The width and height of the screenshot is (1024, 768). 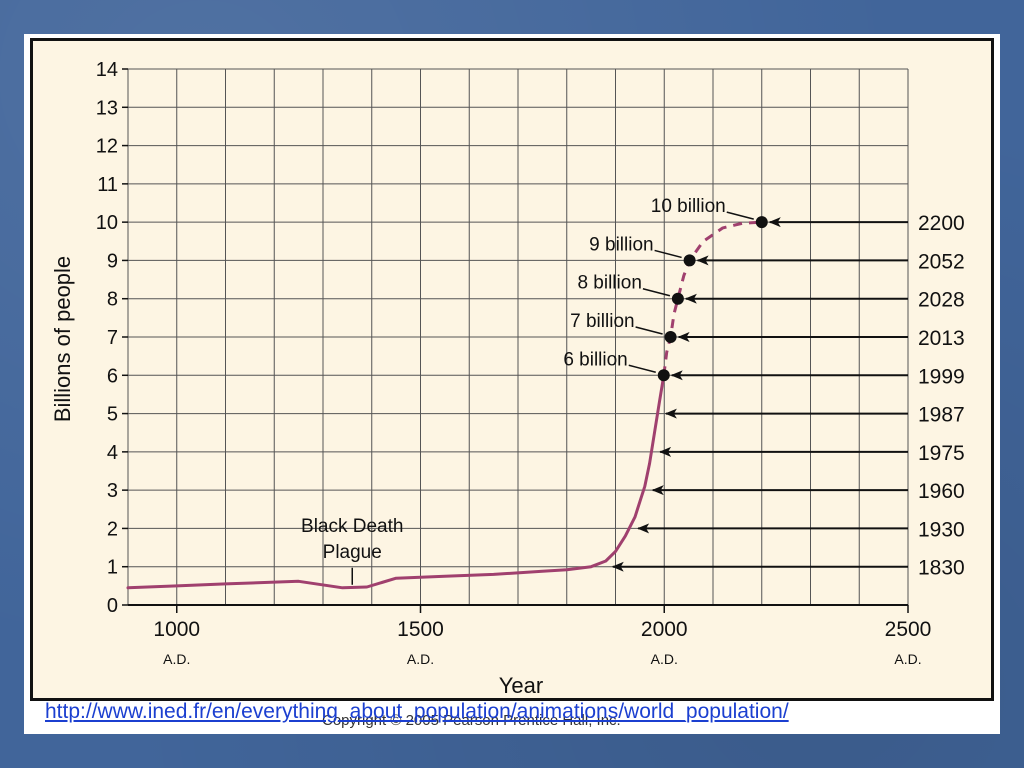 I want to click on year-label: 2200, so click(x=941, y=223).